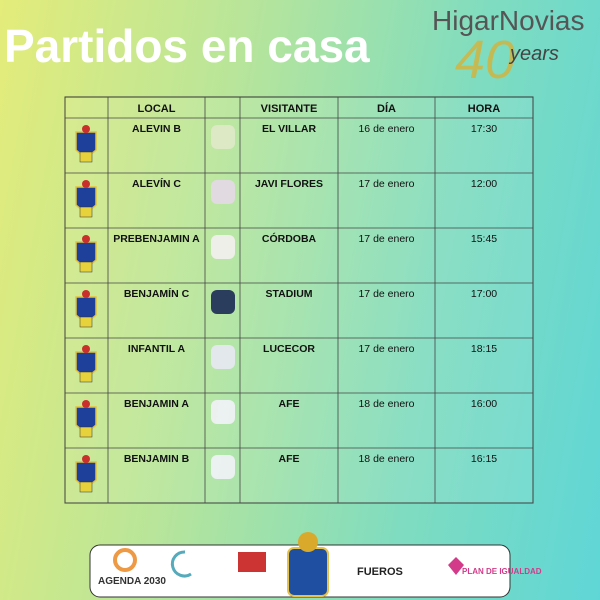 The height and width of the screenshot is (600, 600). What do you see at coordinates (508, 20) in the screenshot?
I see `brand: HigarNovias` at bounding box center [508, 20].